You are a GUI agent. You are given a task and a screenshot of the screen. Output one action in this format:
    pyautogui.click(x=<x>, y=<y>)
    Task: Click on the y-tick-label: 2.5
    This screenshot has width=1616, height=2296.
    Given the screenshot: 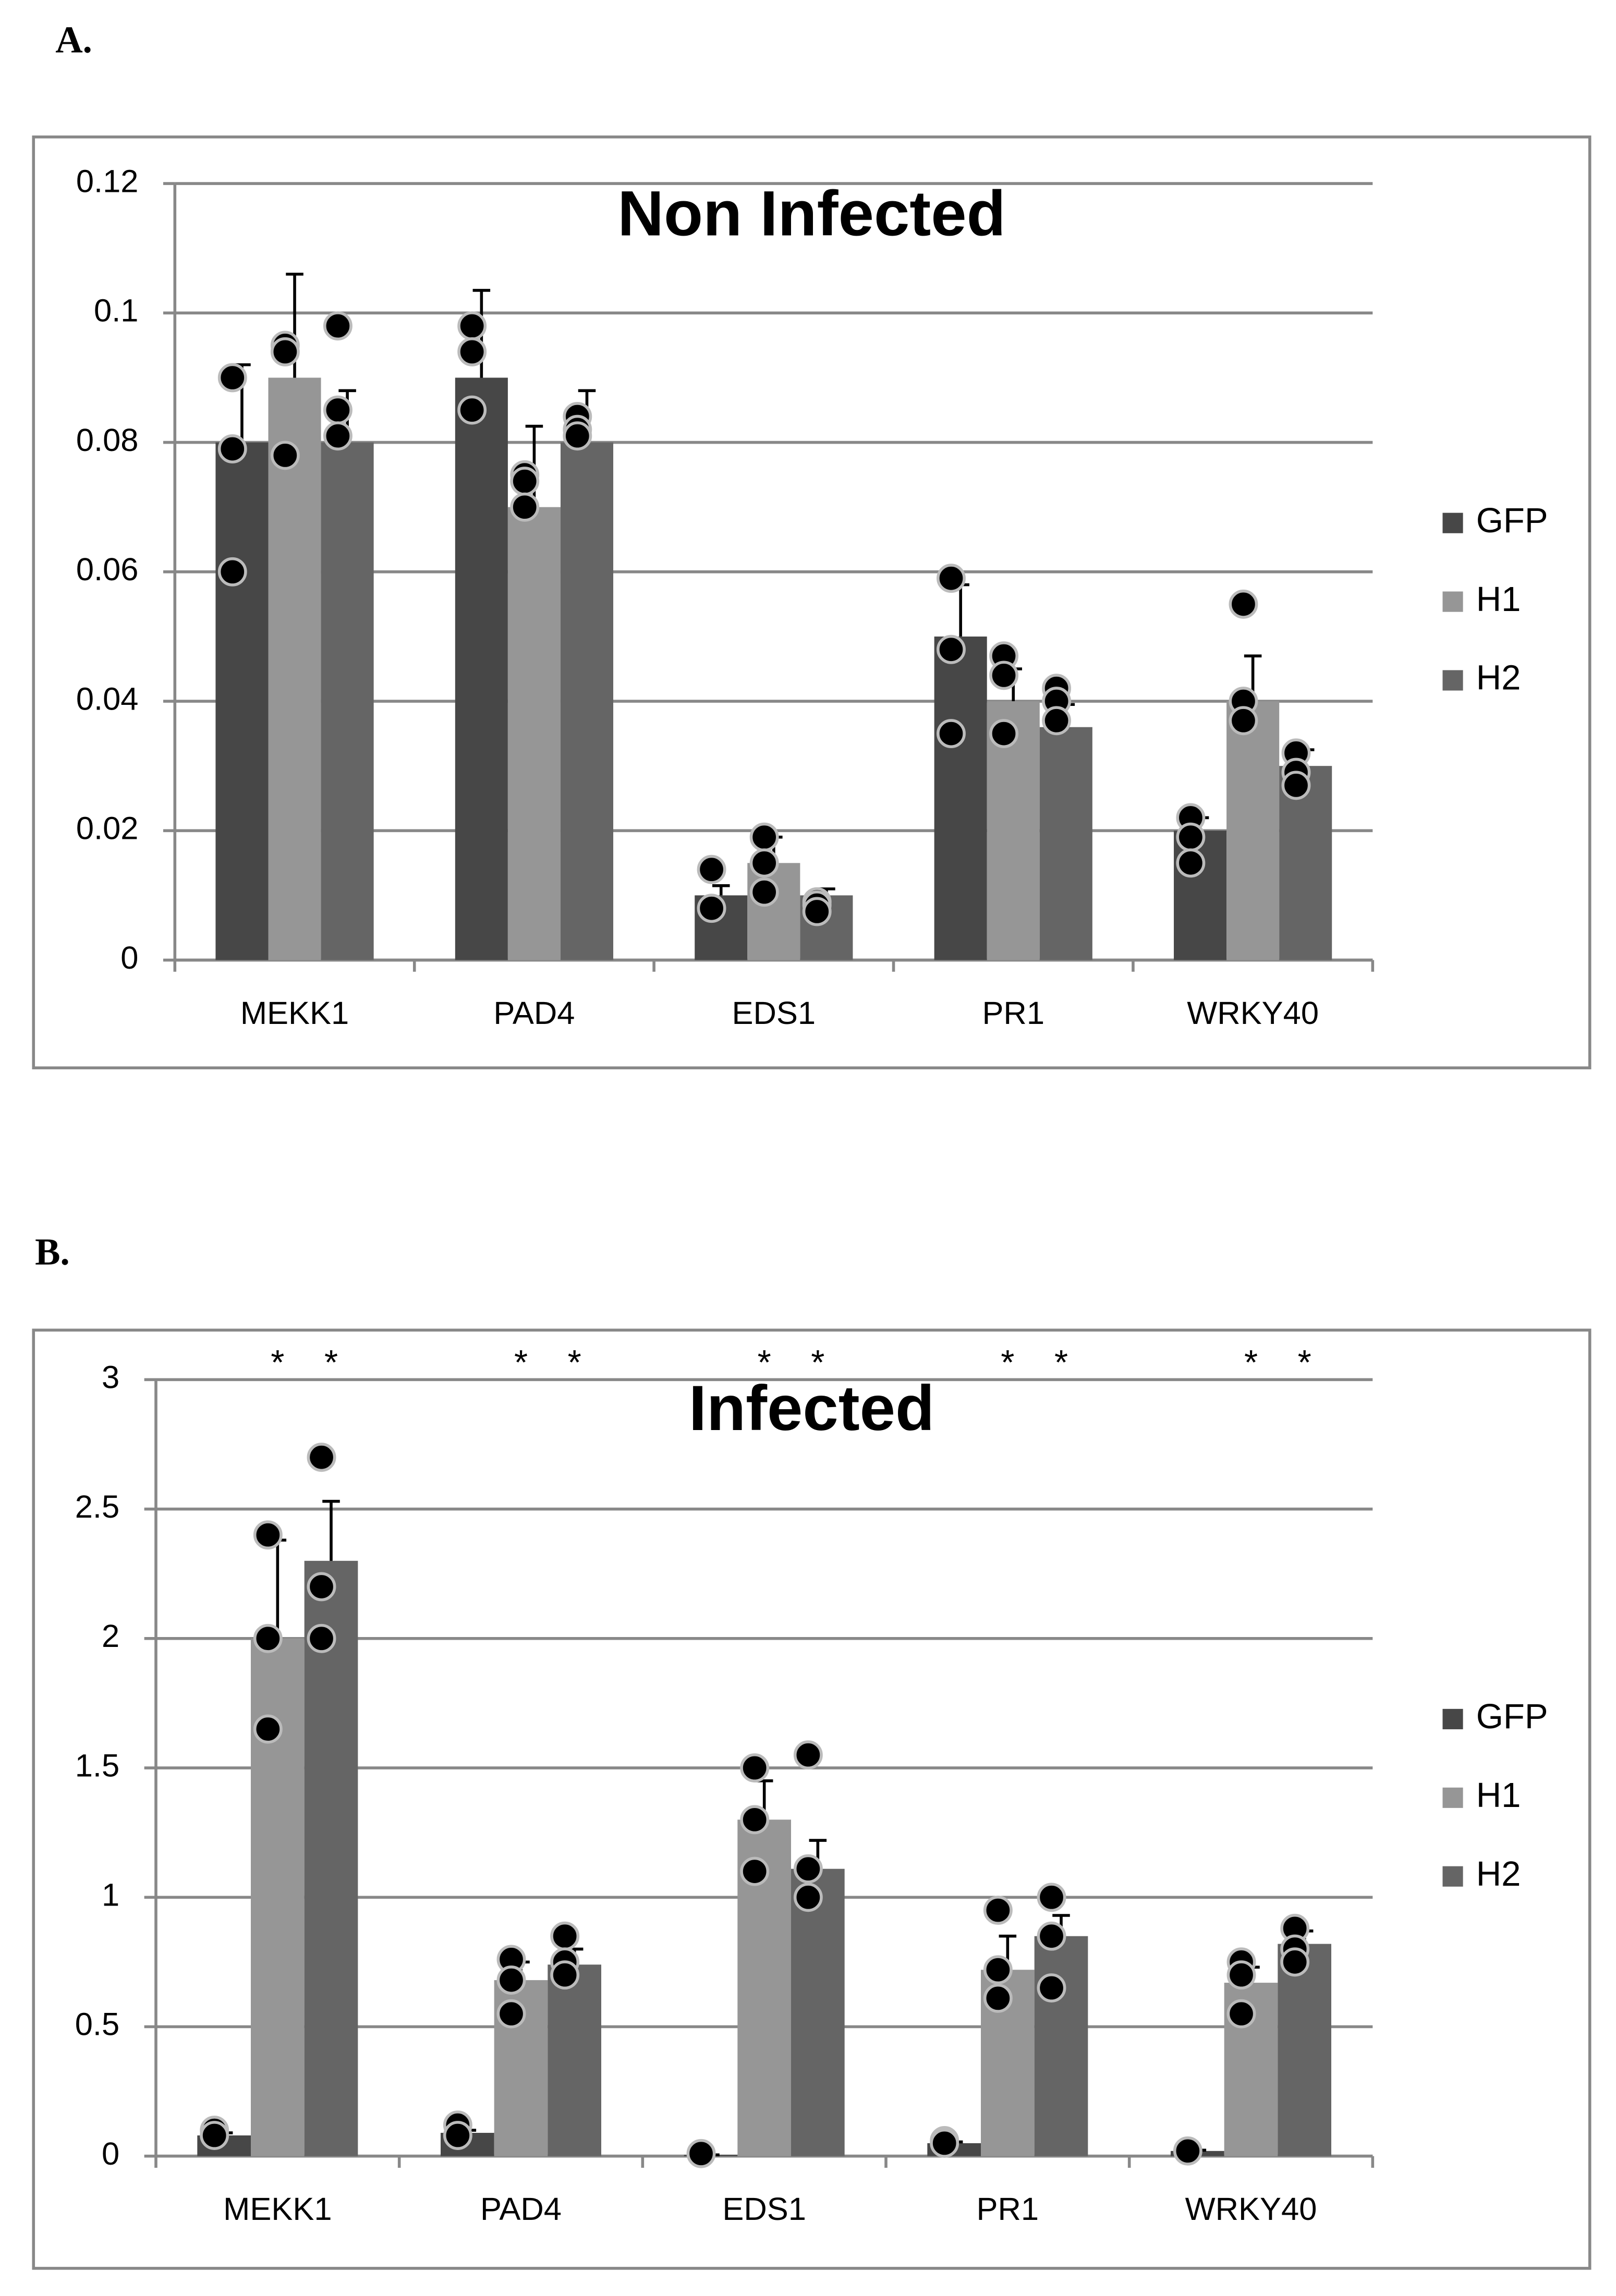 What is the action you would take?
    pyautogui.click(x=97, y=1507)
    